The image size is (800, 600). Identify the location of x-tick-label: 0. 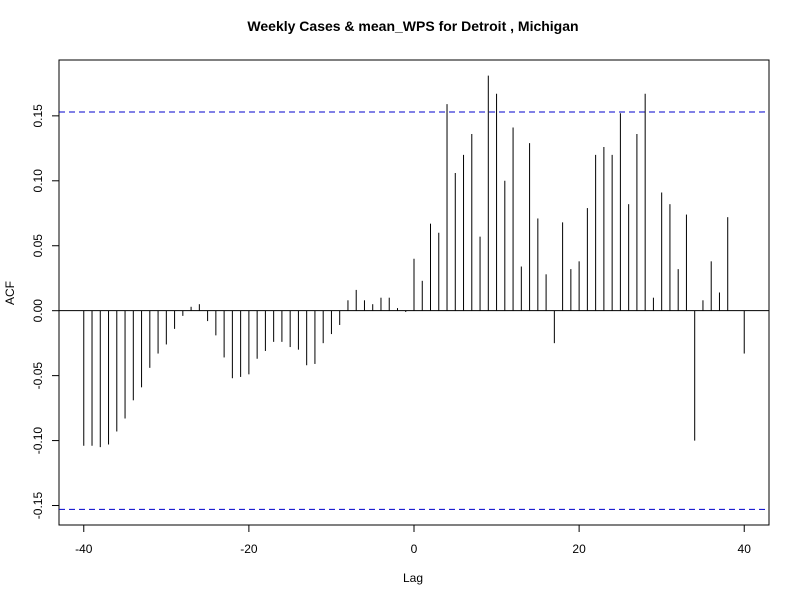
(414, 549).